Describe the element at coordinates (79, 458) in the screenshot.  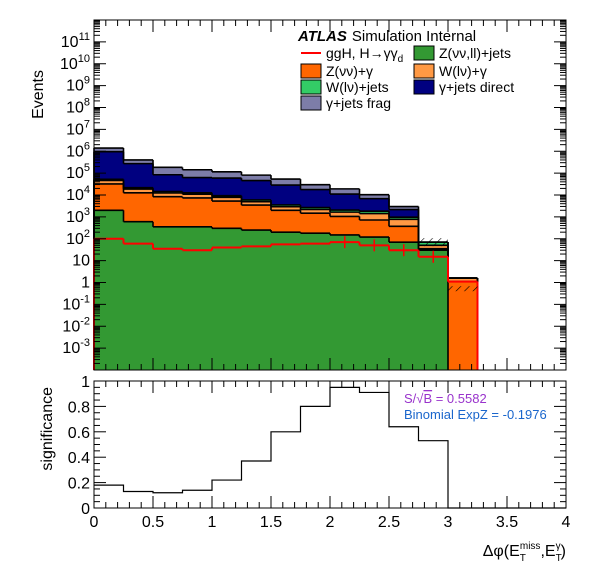
I see `y-tick-label: 0.4` at that location.